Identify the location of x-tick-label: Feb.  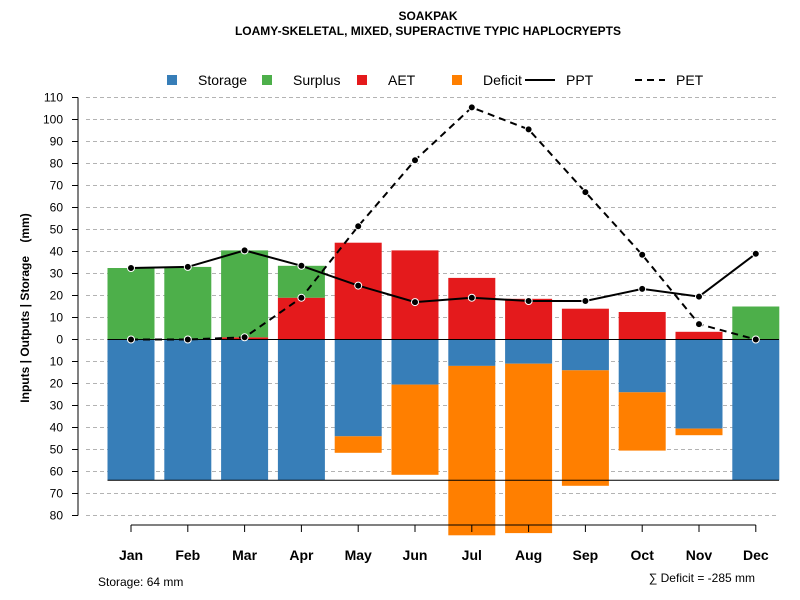
(187, 555).